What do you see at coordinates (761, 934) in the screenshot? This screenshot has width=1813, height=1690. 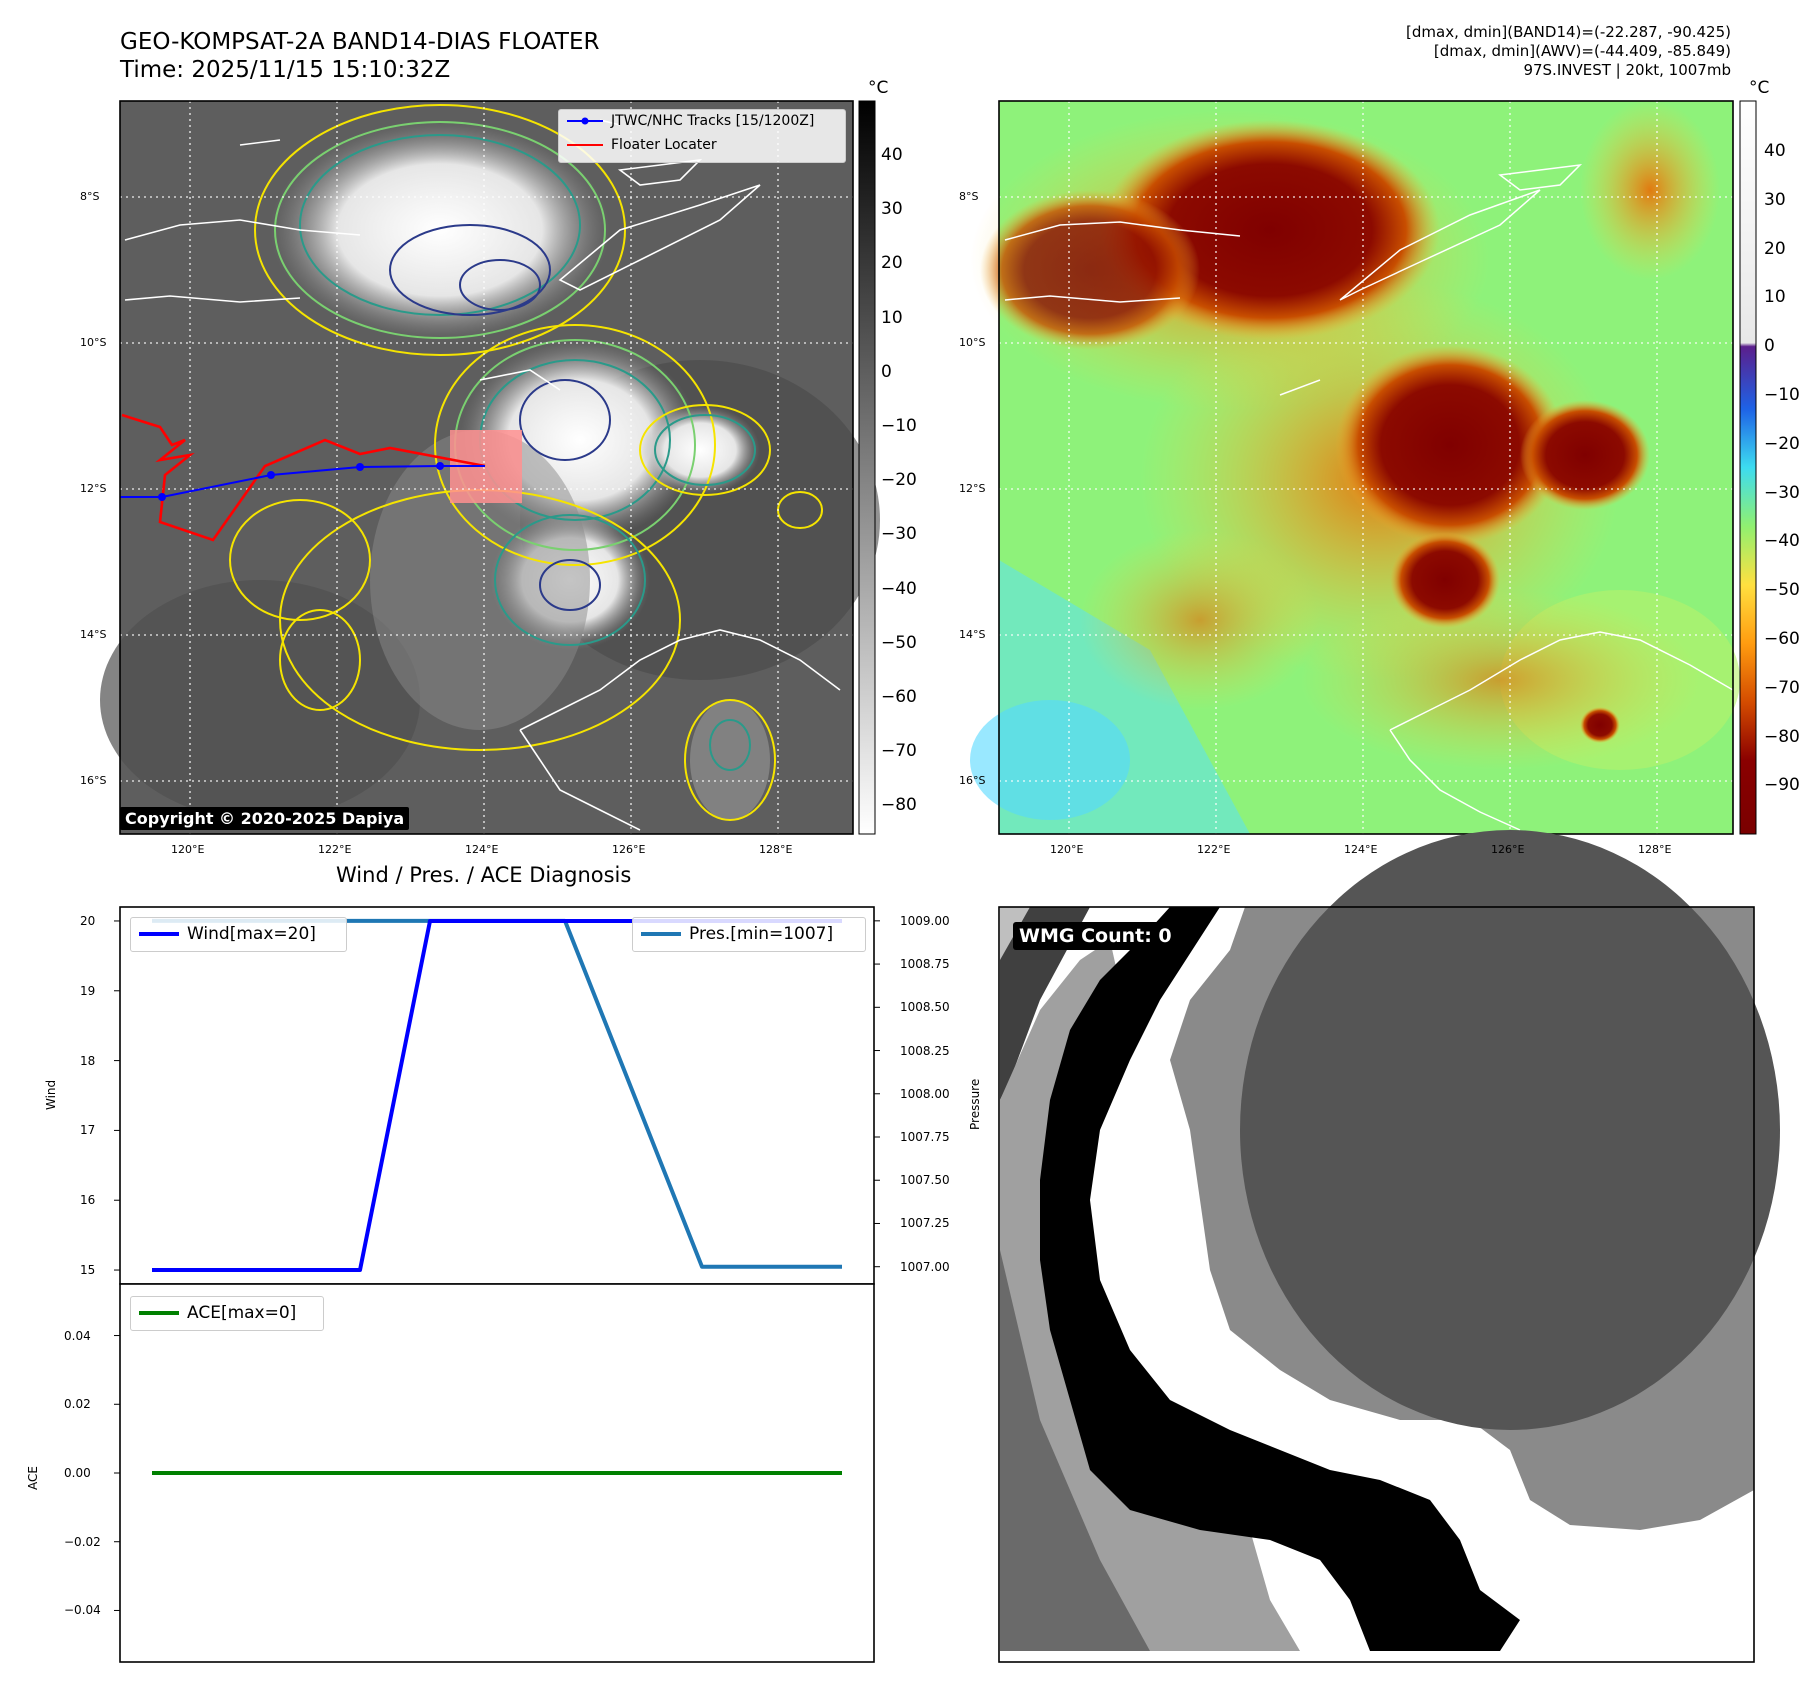 I see `pressure-legend-label: Pres.[min=1007]` at bounding box center [761, 934].